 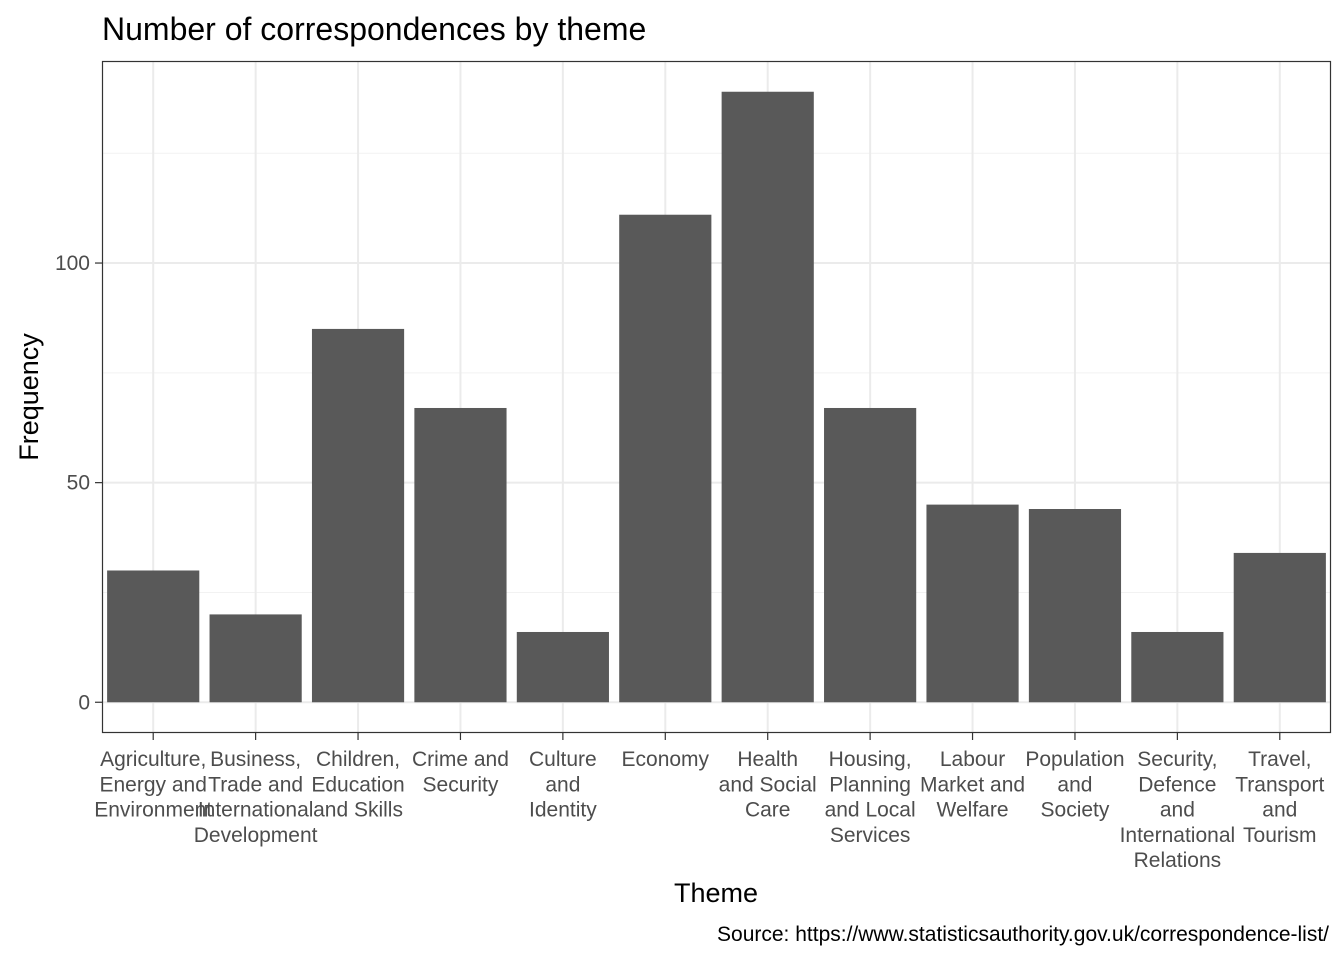 What do you see at coordinates (870, 797) in the screenshot?
I see `x-tick-label: Housing, Planning and Local Services` at bounding box center [870, 797].